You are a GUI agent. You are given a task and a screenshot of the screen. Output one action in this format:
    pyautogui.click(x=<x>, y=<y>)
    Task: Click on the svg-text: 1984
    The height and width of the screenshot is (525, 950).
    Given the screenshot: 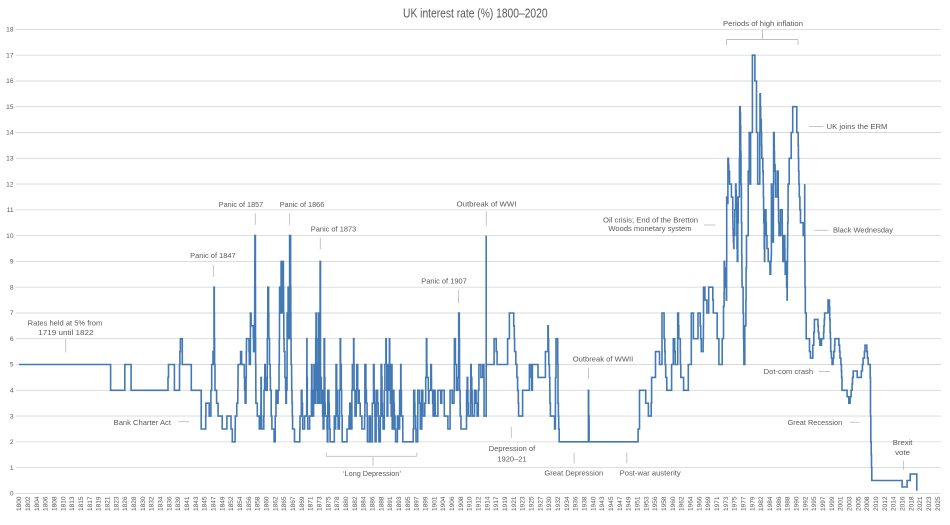 What is the action you would take?
    pyautogui.click(x=770, y=503)
    